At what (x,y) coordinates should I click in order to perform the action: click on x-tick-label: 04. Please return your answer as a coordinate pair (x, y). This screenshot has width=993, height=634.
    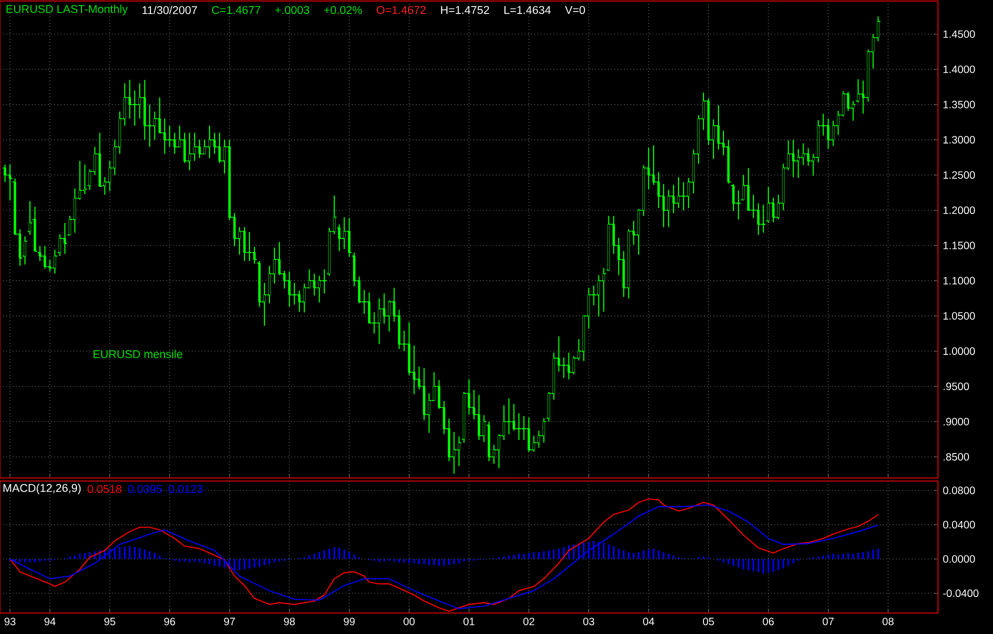
    Looking at the image, I should click on (648, 622).